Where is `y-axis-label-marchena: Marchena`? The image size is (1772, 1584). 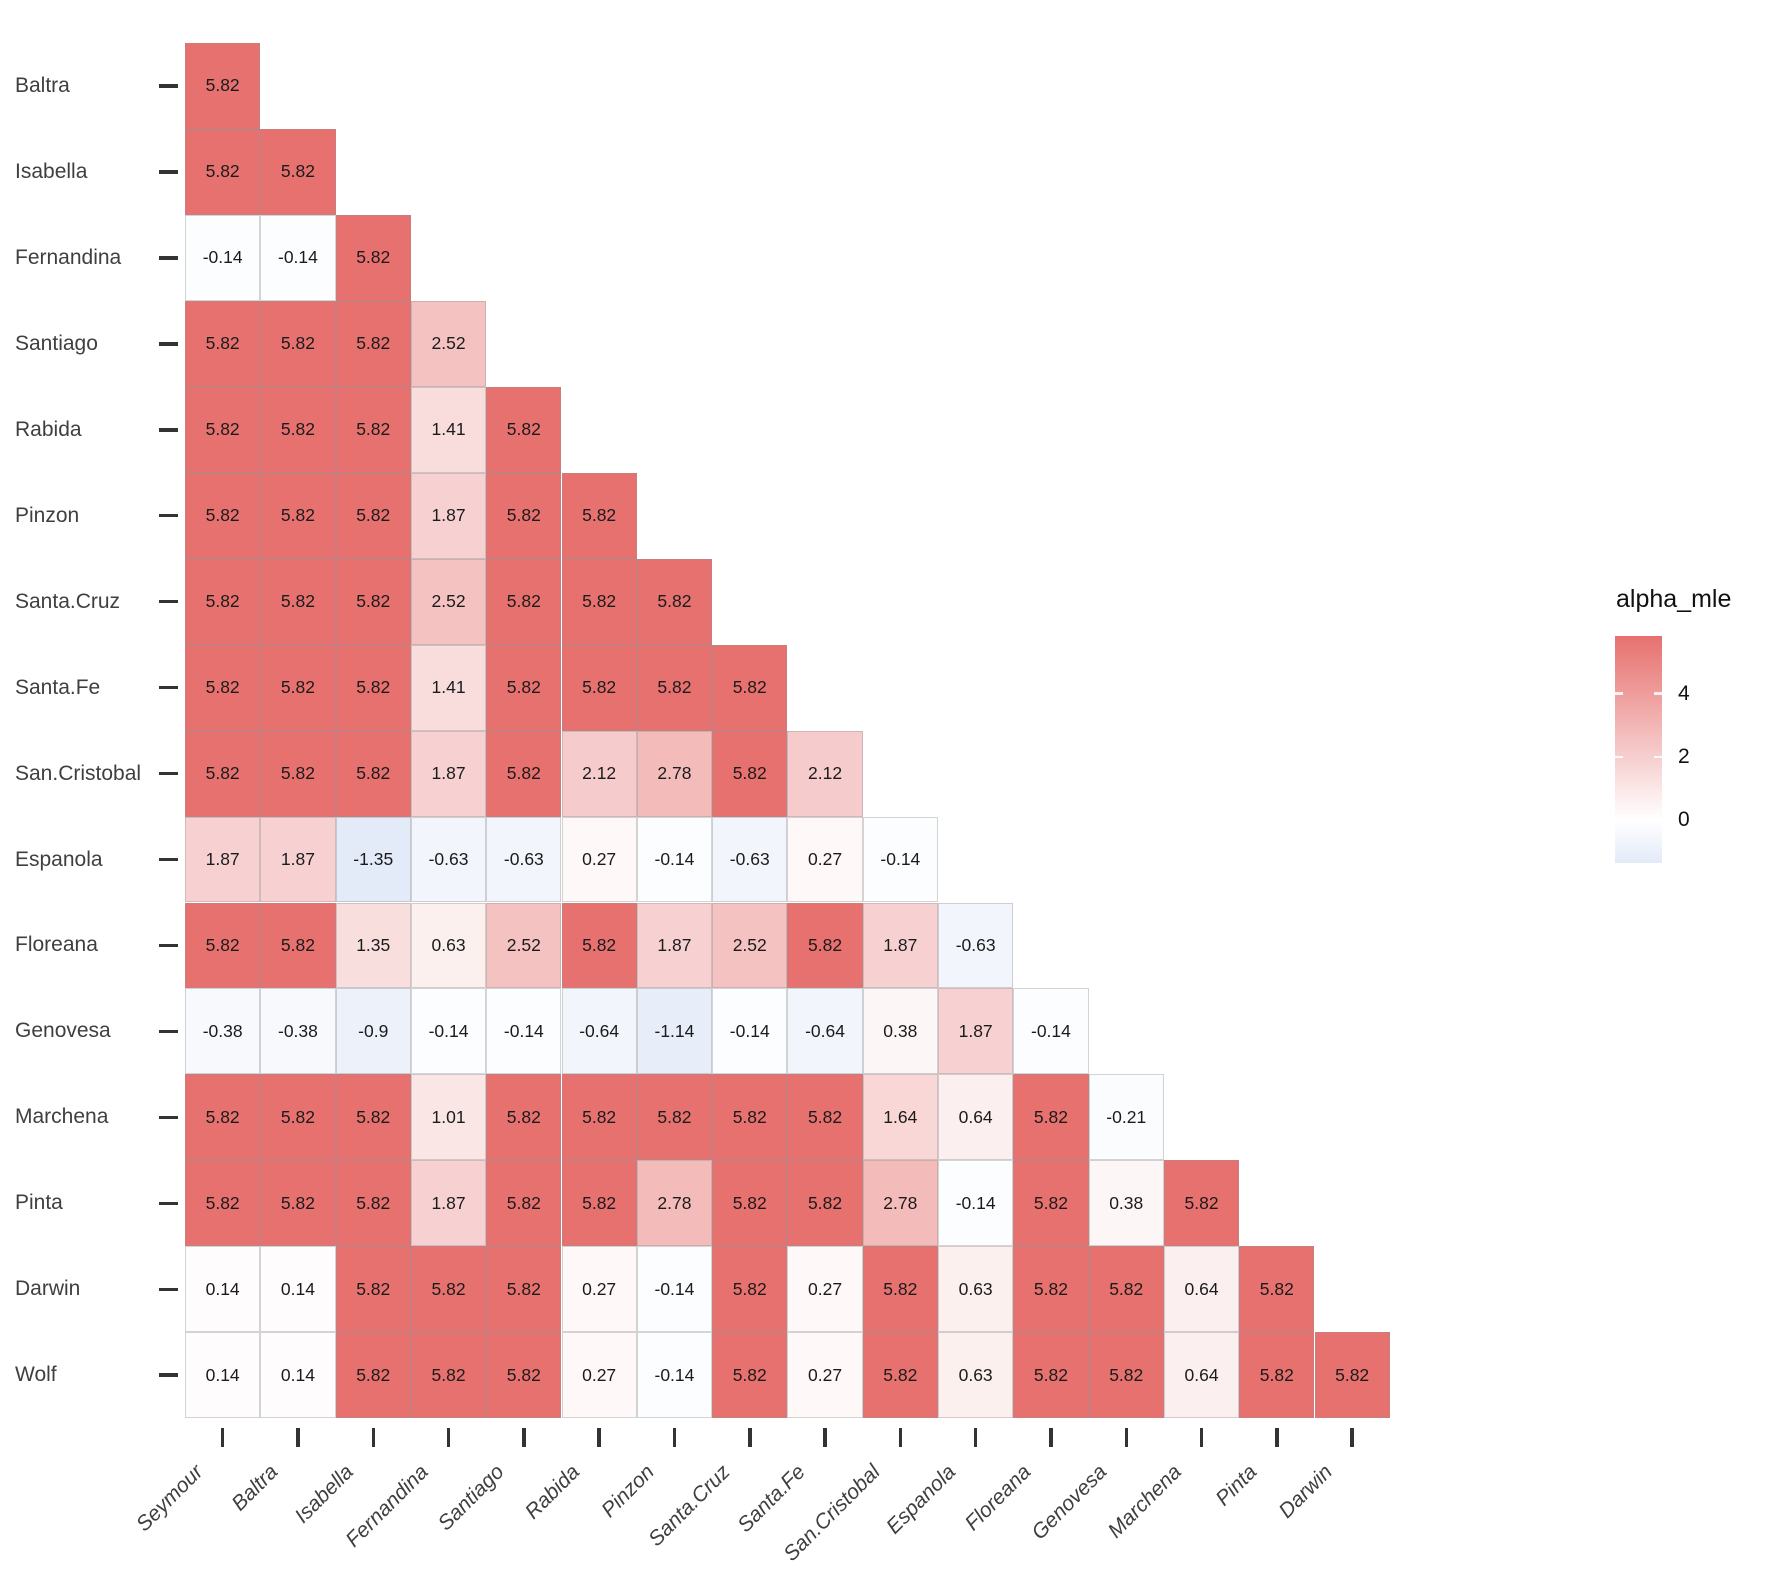
y-axis-label-marchena: Marchena is located at coordinates (62, 1117).